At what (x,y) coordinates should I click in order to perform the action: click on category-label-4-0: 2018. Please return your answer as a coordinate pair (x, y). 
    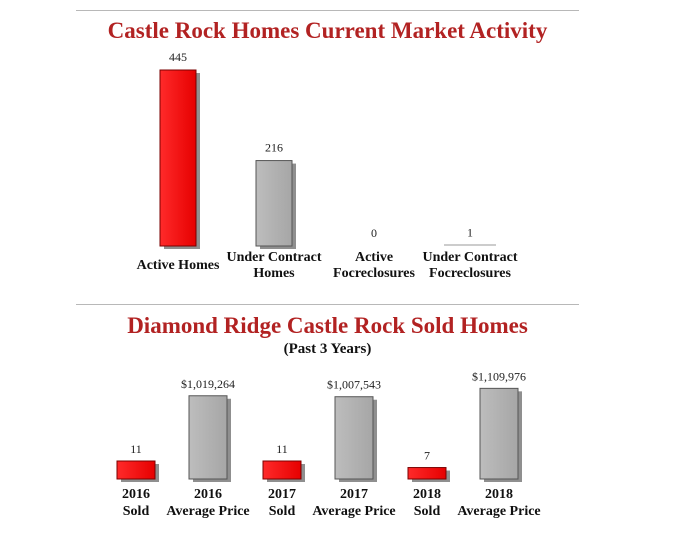
    Looking at the image, I should click on (427, 494).